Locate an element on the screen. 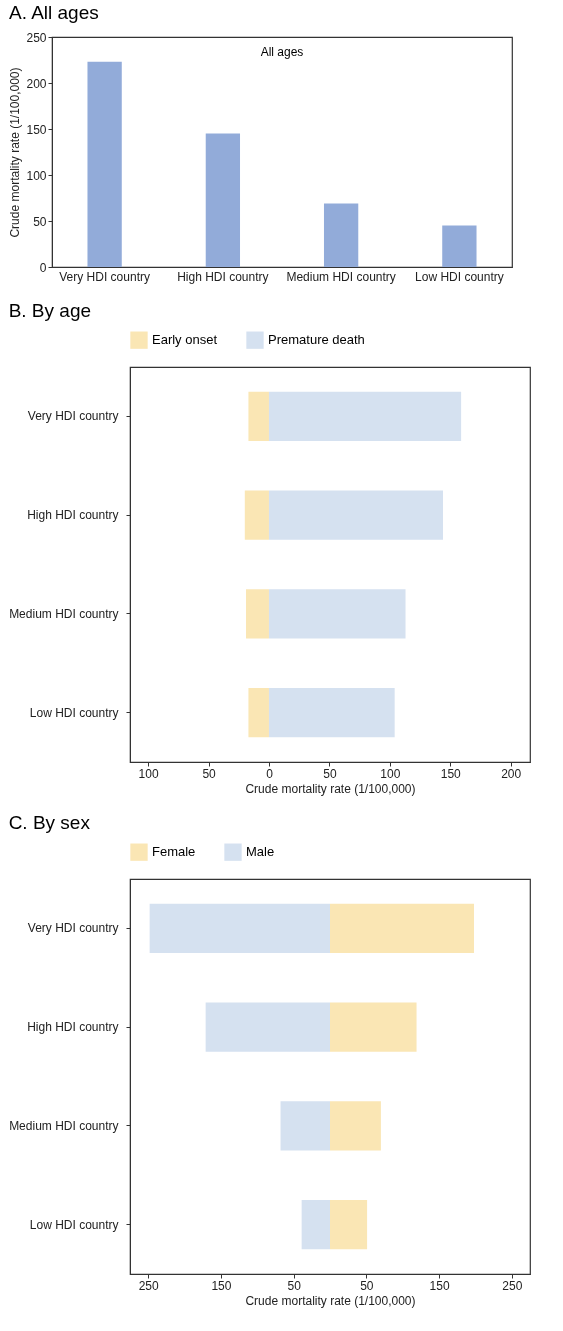 The width and height of the screenshot is (563, 1331). y-tick-label: 150 is located at coordinates (36, 129).